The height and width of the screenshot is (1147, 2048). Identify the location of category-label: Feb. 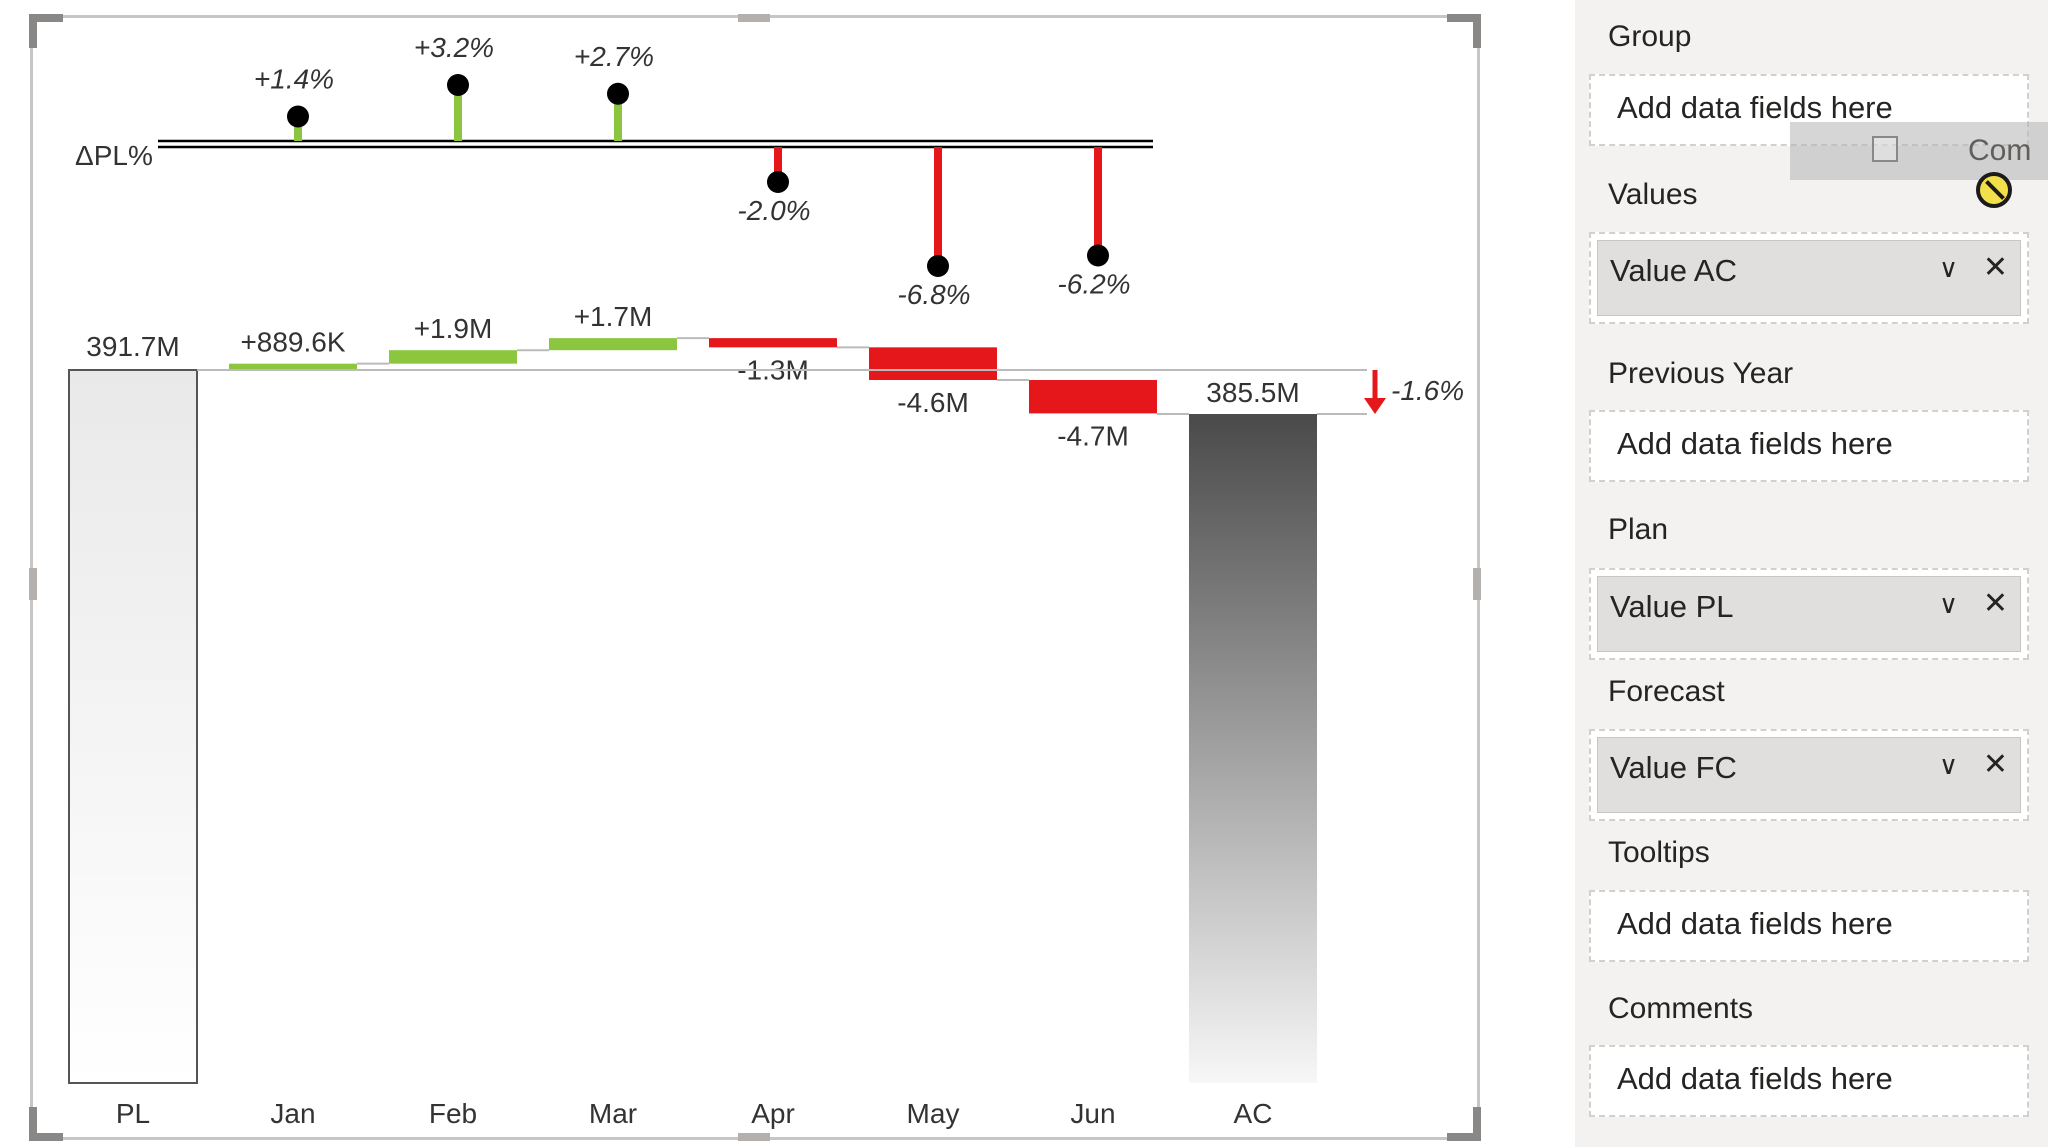
(453, 1113).